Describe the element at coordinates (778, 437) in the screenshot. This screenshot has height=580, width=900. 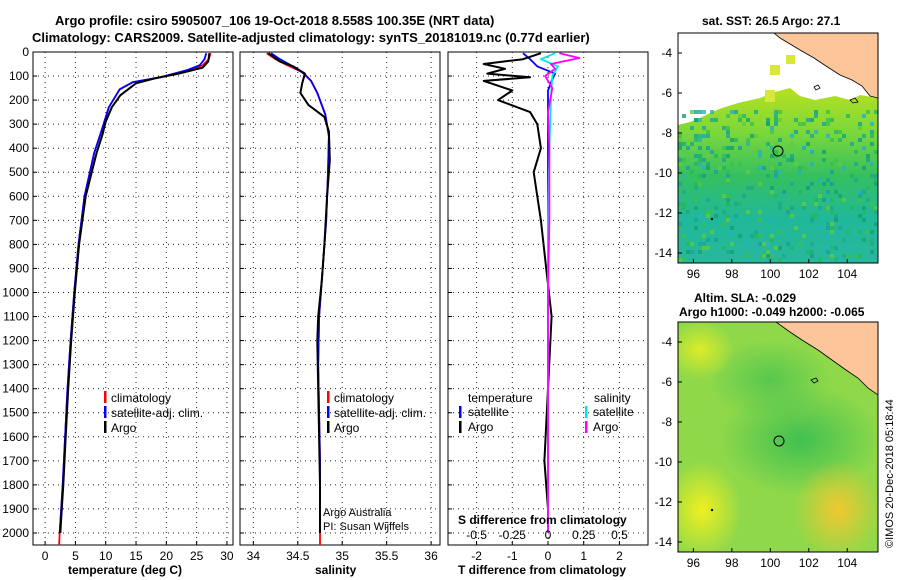
I see `sla-map-frame` at that location.